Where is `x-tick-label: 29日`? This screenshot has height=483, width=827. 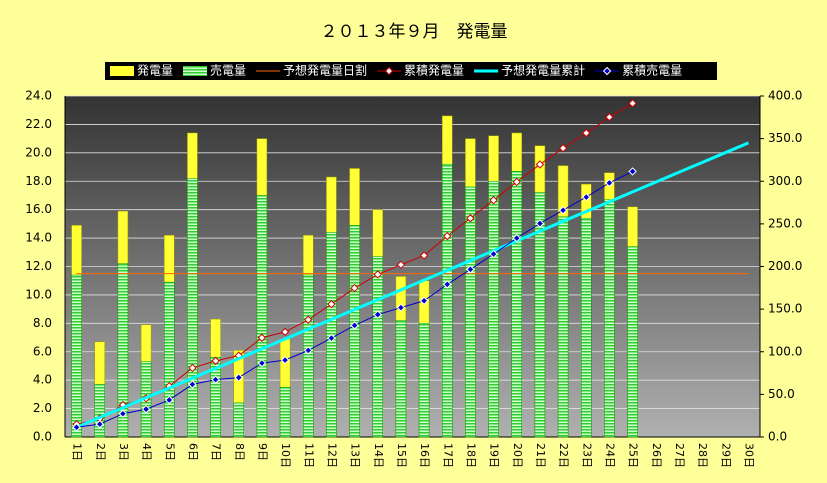 x-tick-label: 29日 is located at coordinates (725, 455).